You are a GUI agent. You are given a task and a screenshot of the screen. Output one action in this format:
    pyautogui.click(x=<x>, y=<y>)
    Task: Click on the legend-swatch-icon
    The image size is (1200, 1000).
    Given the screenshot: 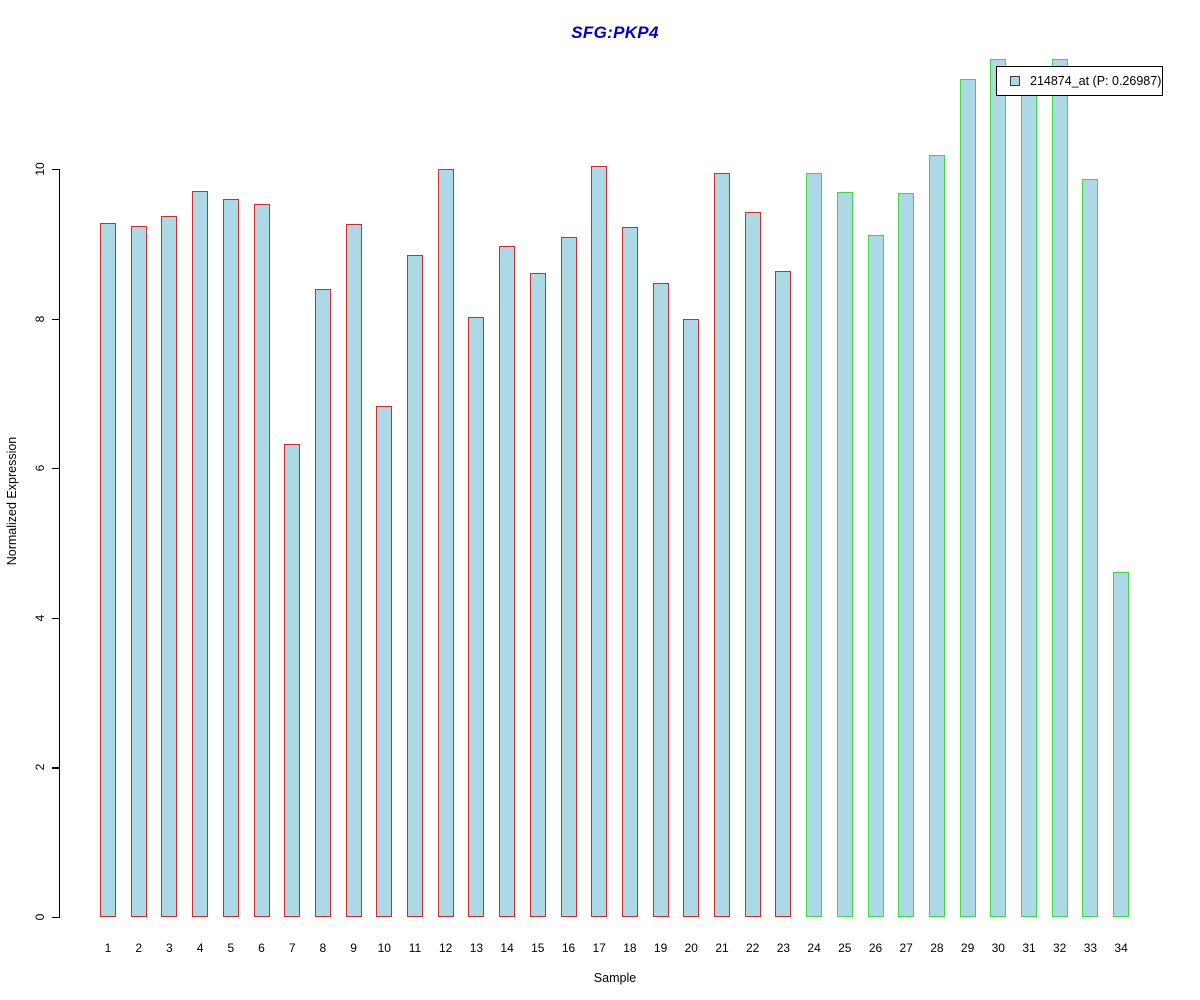 What is the action you would take?
    pyautogui.click(x=1015, y=81)
    